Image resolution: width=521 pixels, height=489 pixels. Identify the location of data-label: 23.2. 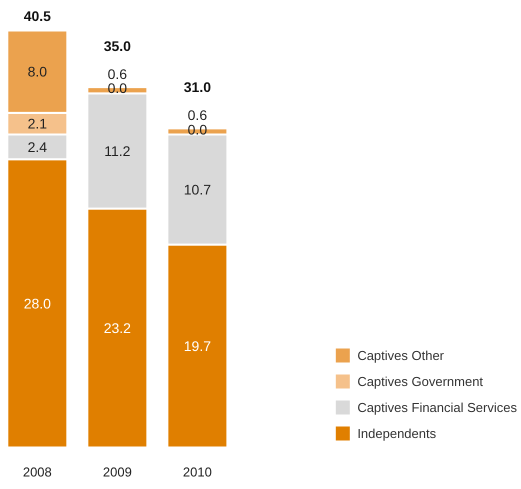
(118, 328).